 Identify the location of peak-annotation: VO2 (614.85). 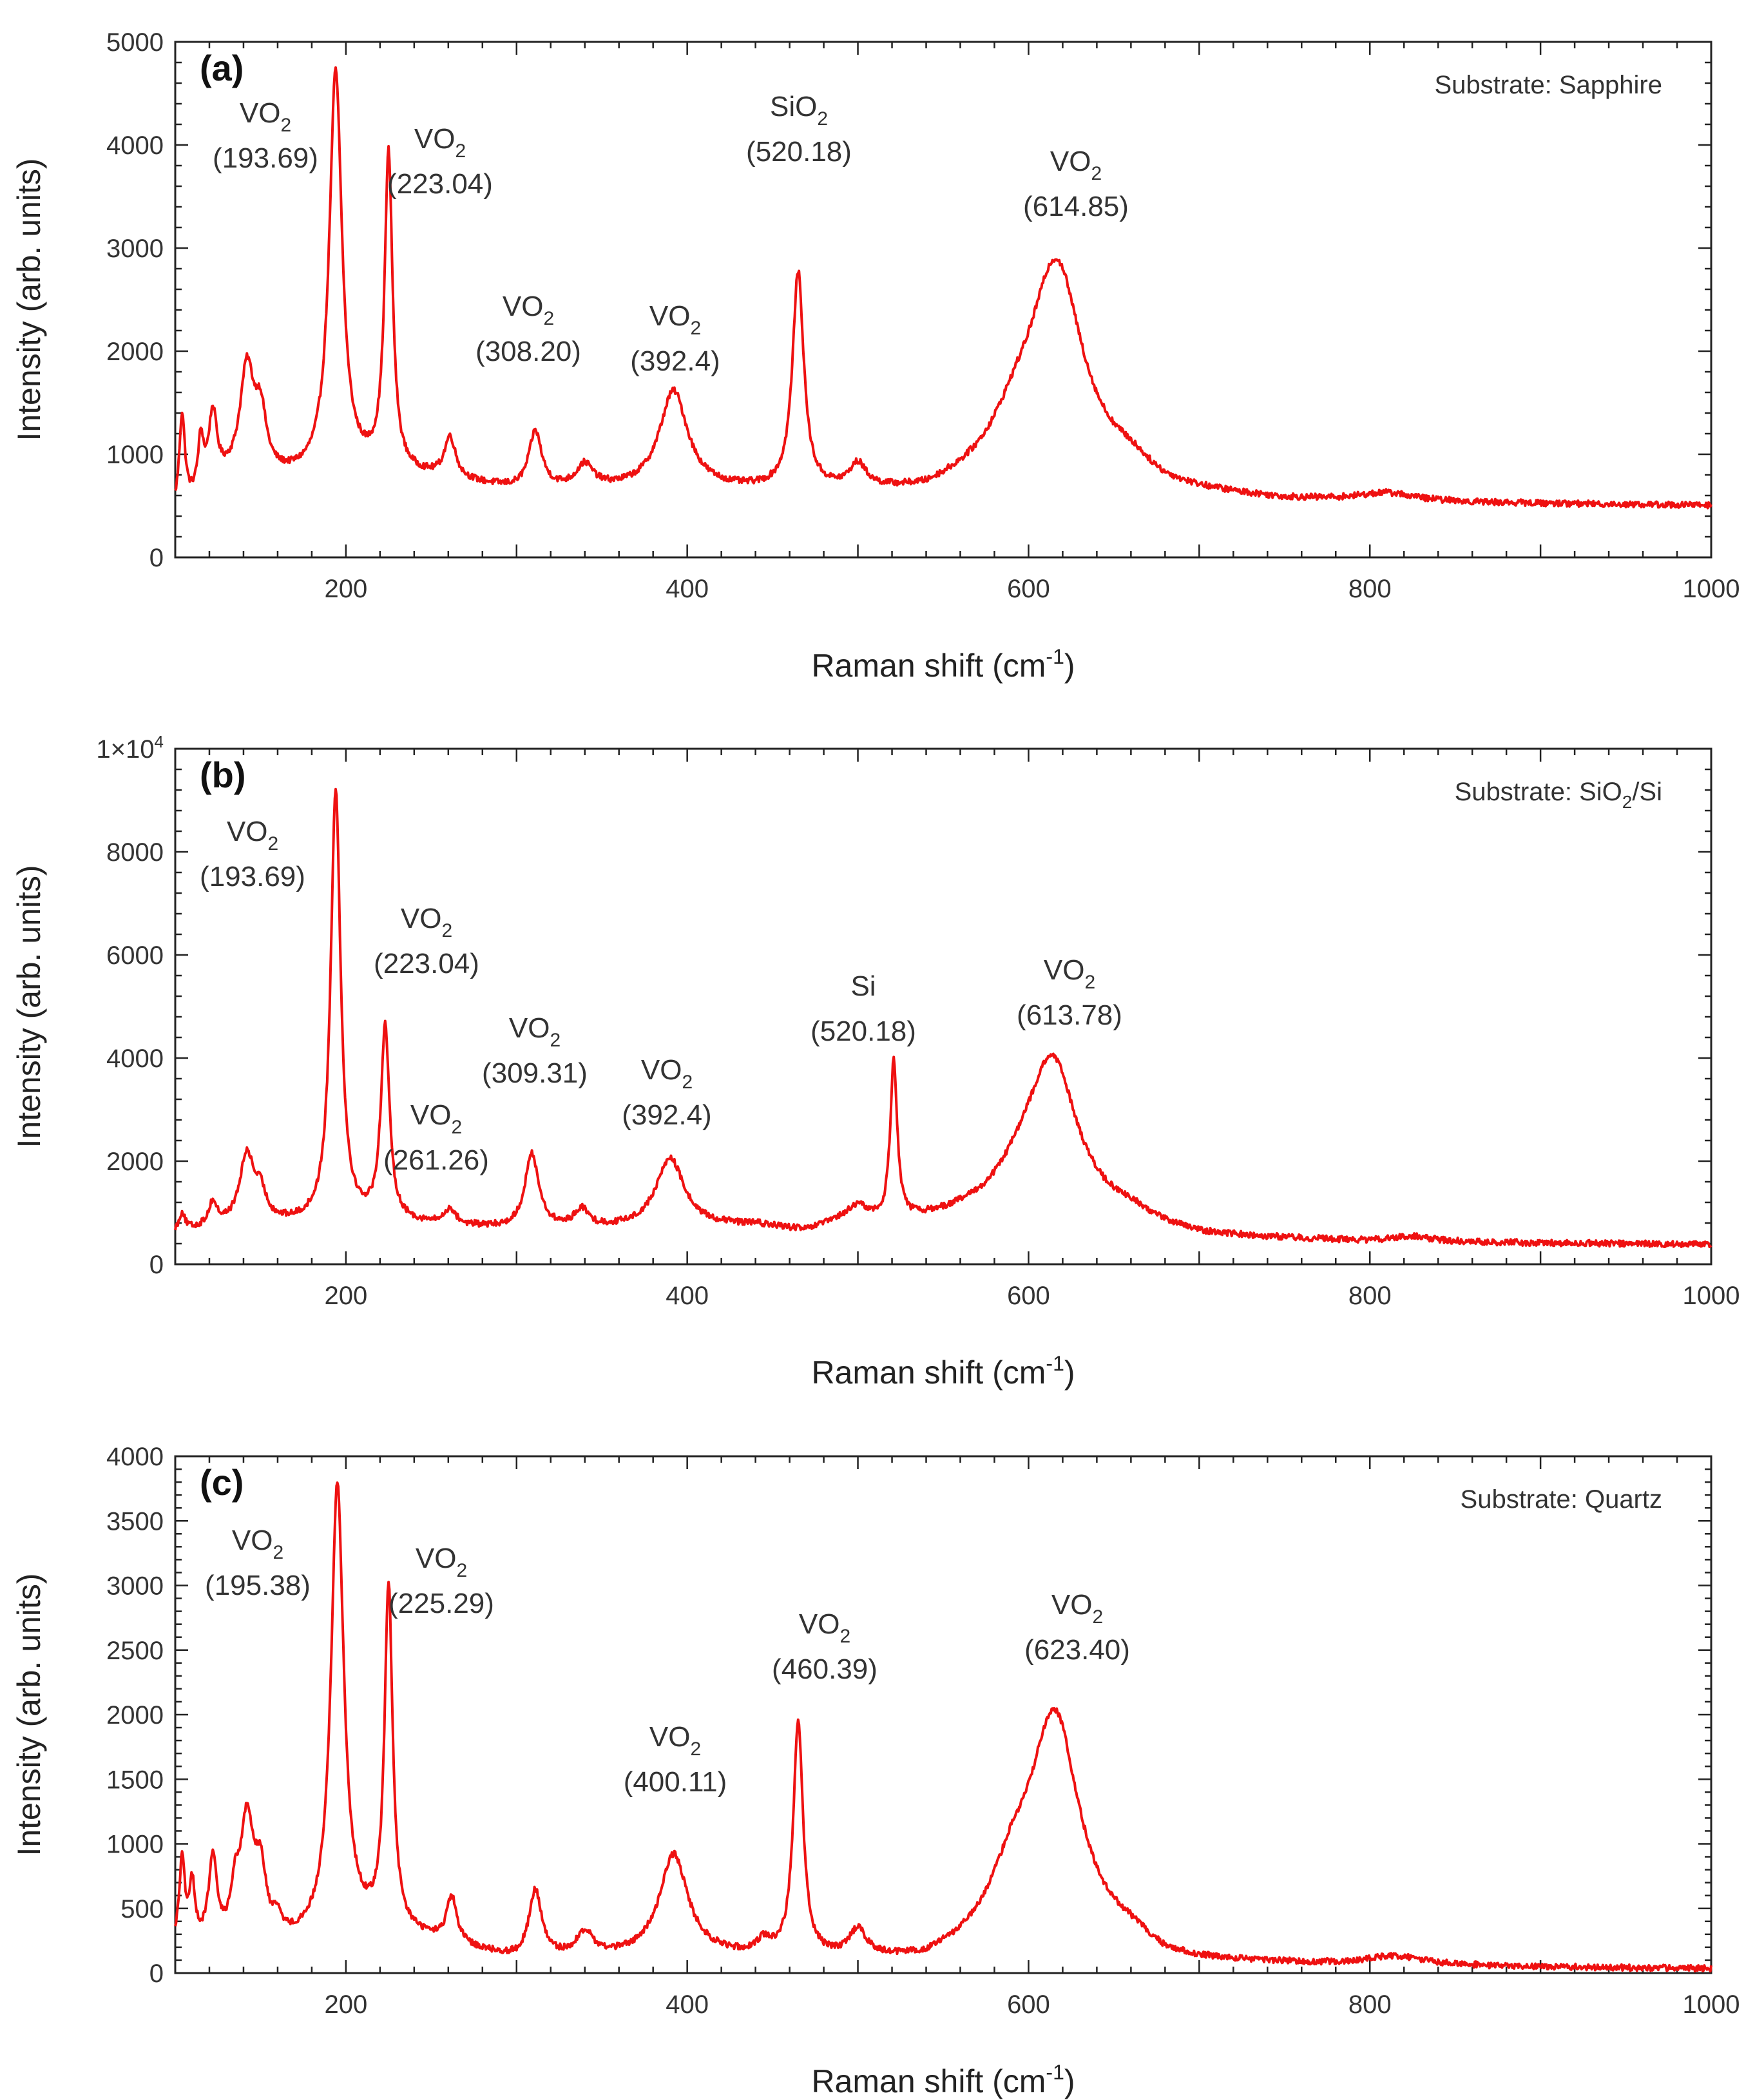
(1076, 184).